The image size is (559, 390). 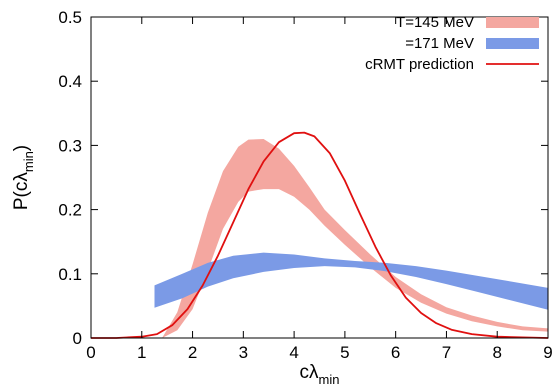 I want to click on legend-swatch-t-145-mev, so click(x=512, y=22).